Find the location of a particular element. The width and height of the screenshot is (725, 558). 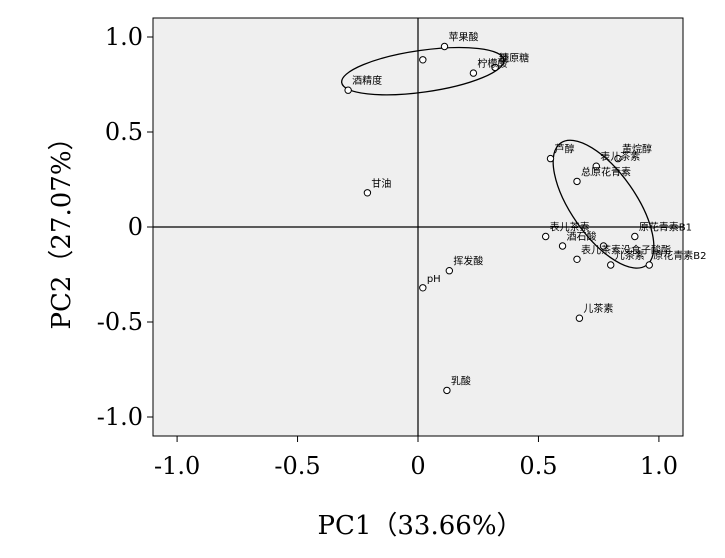

point-label: 酒精度 is located at coordinates (367, 80).